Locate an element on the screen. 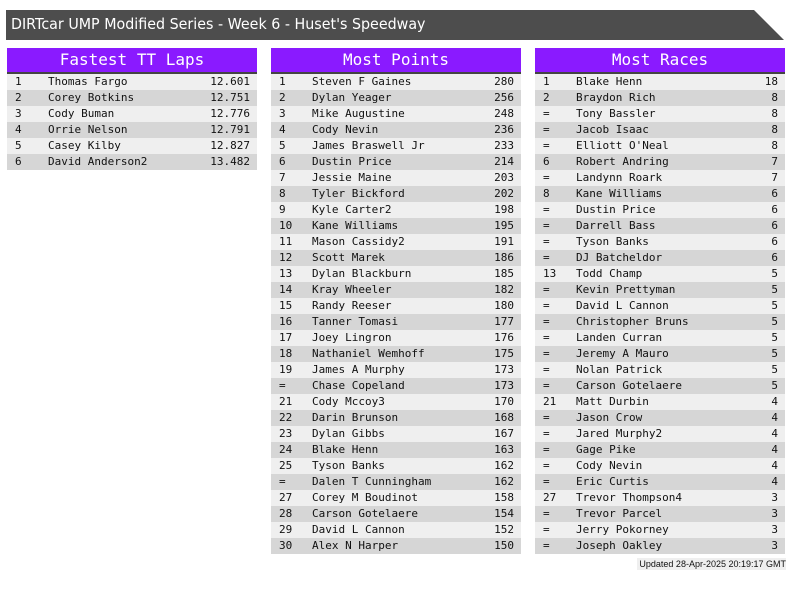 The height and width of the screenshot is (600, 800). table-row: 4 Cody Nevin 236 is located at coordinates (396, 130).